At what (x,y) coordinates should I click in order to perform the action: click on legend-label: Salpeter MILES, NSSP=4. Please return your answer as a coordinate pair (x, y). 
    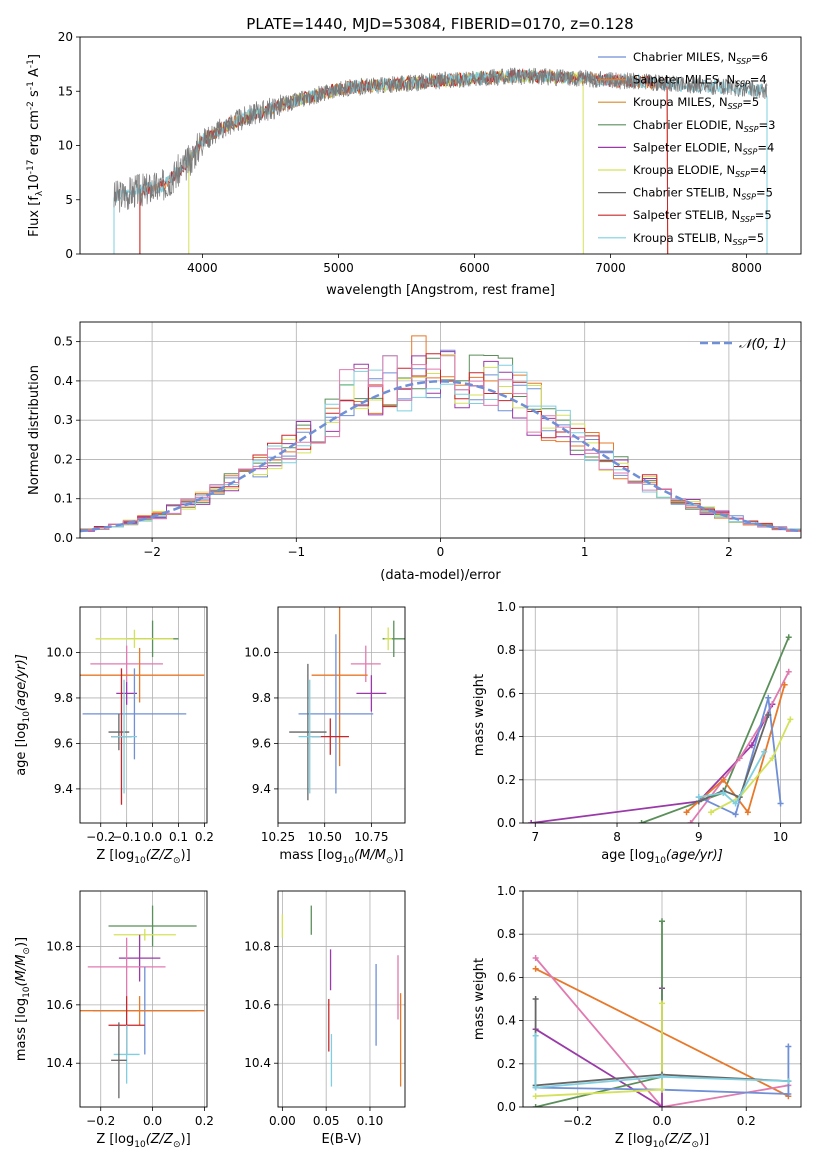
    Looking at the image, I should click on (700, 81).